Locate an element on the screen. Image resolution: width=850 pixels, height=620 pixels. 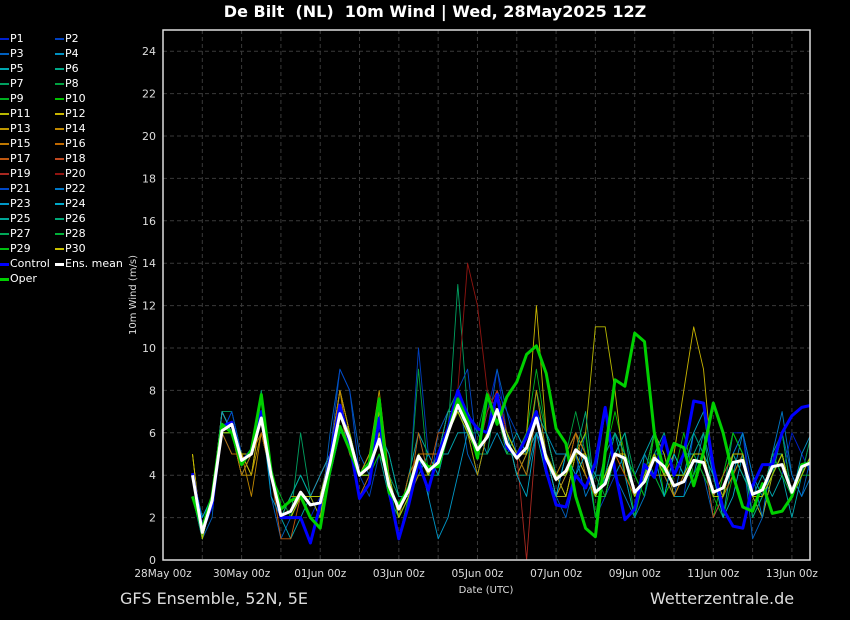
legend-item: P30 is located at coordinates (70, 249).